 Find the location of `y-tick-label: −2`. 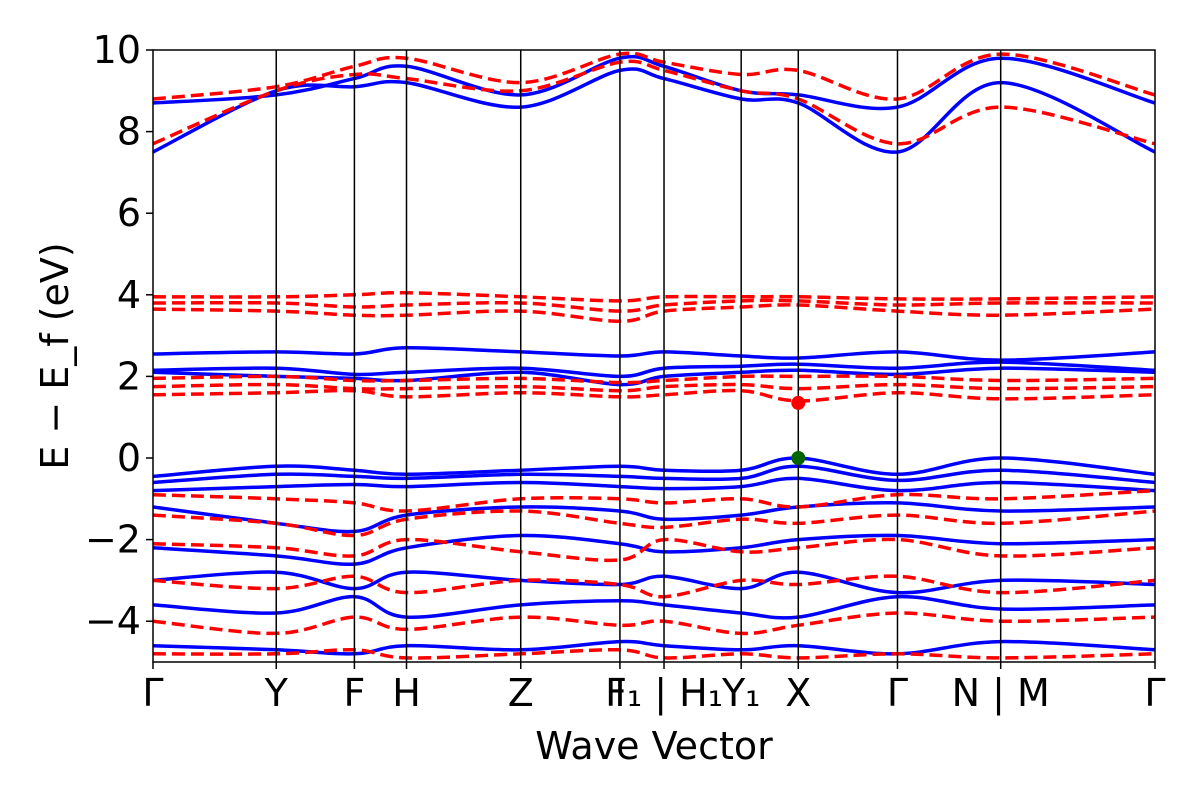

y-tick-label: −2 is located at coordinates (113, 540).